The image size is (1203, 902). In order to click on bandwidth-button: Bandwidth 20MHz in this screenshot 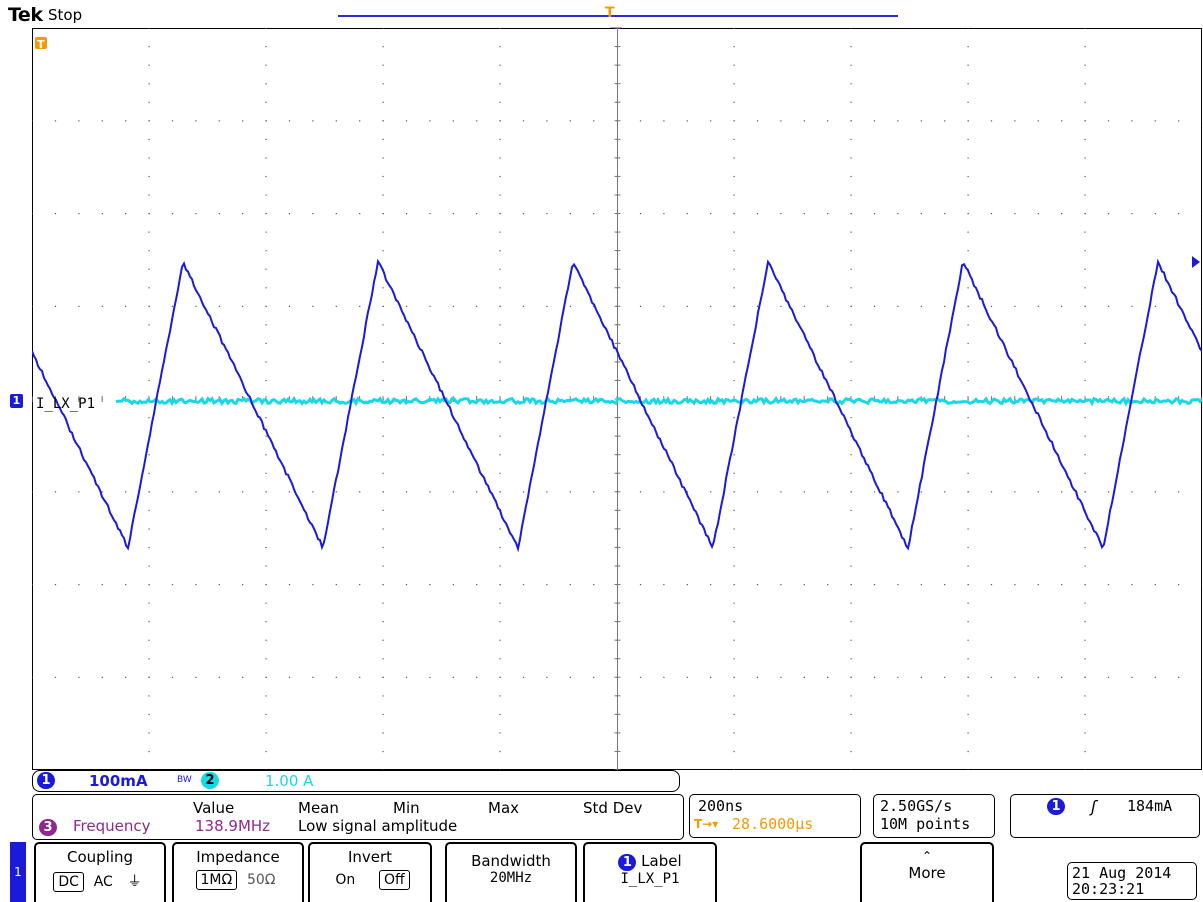, I will do `click(511, 872)`.